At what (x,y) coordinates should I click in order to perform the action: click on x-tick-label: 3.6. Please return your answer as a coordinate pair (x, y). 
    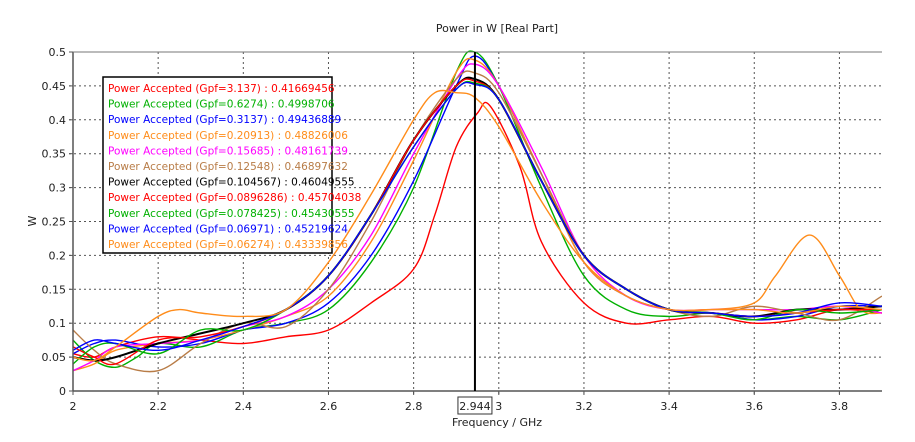
    Looking at the image, I should click on (755, 406).